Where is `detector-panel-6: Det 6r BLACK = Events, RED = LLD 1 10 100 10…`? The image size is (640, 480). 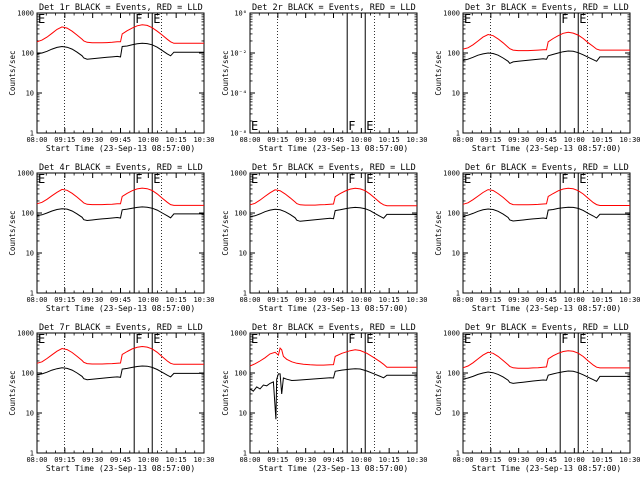
detector-panel-6: Det 6r BLACK = Events, RED = LLD 1 10 100 10… is located at coordinates (537, 238).